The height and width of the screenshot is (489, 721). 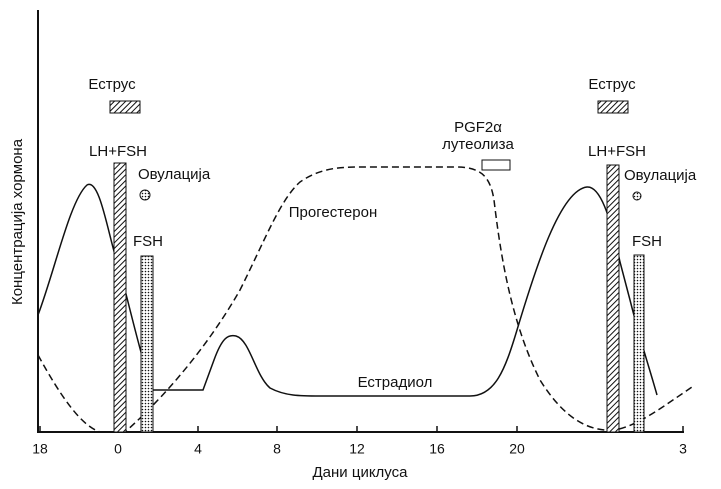 I want to click on x-tick-label: 8, so click(x=277, y=449).